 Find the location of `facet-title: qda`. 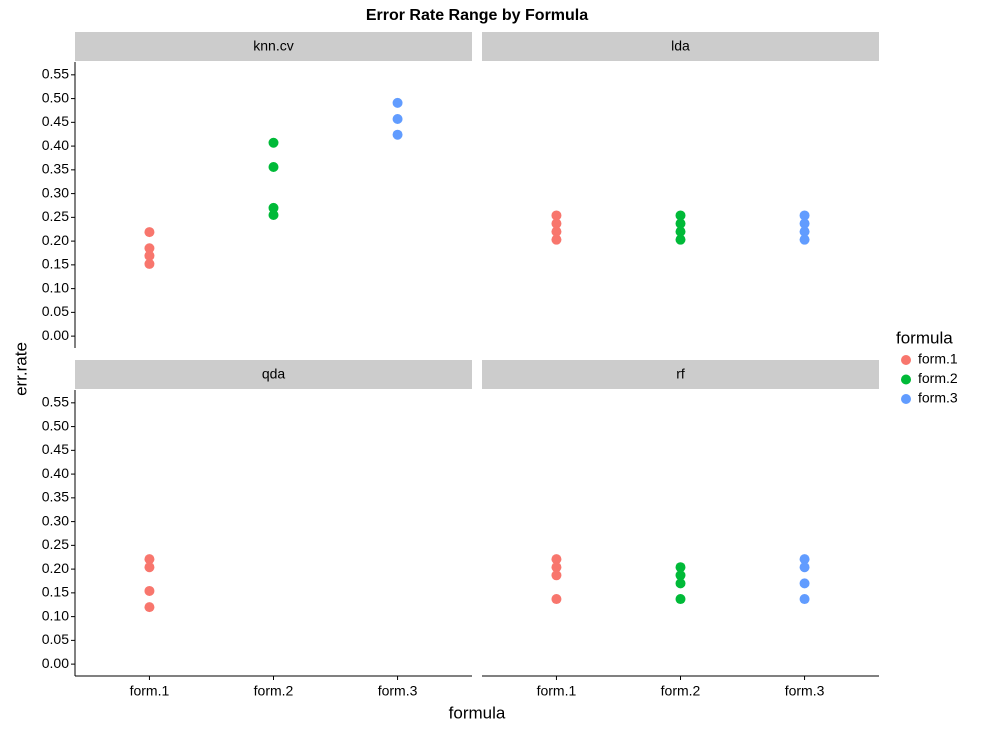

facet-title: qda is located at coordinates (274, 374).